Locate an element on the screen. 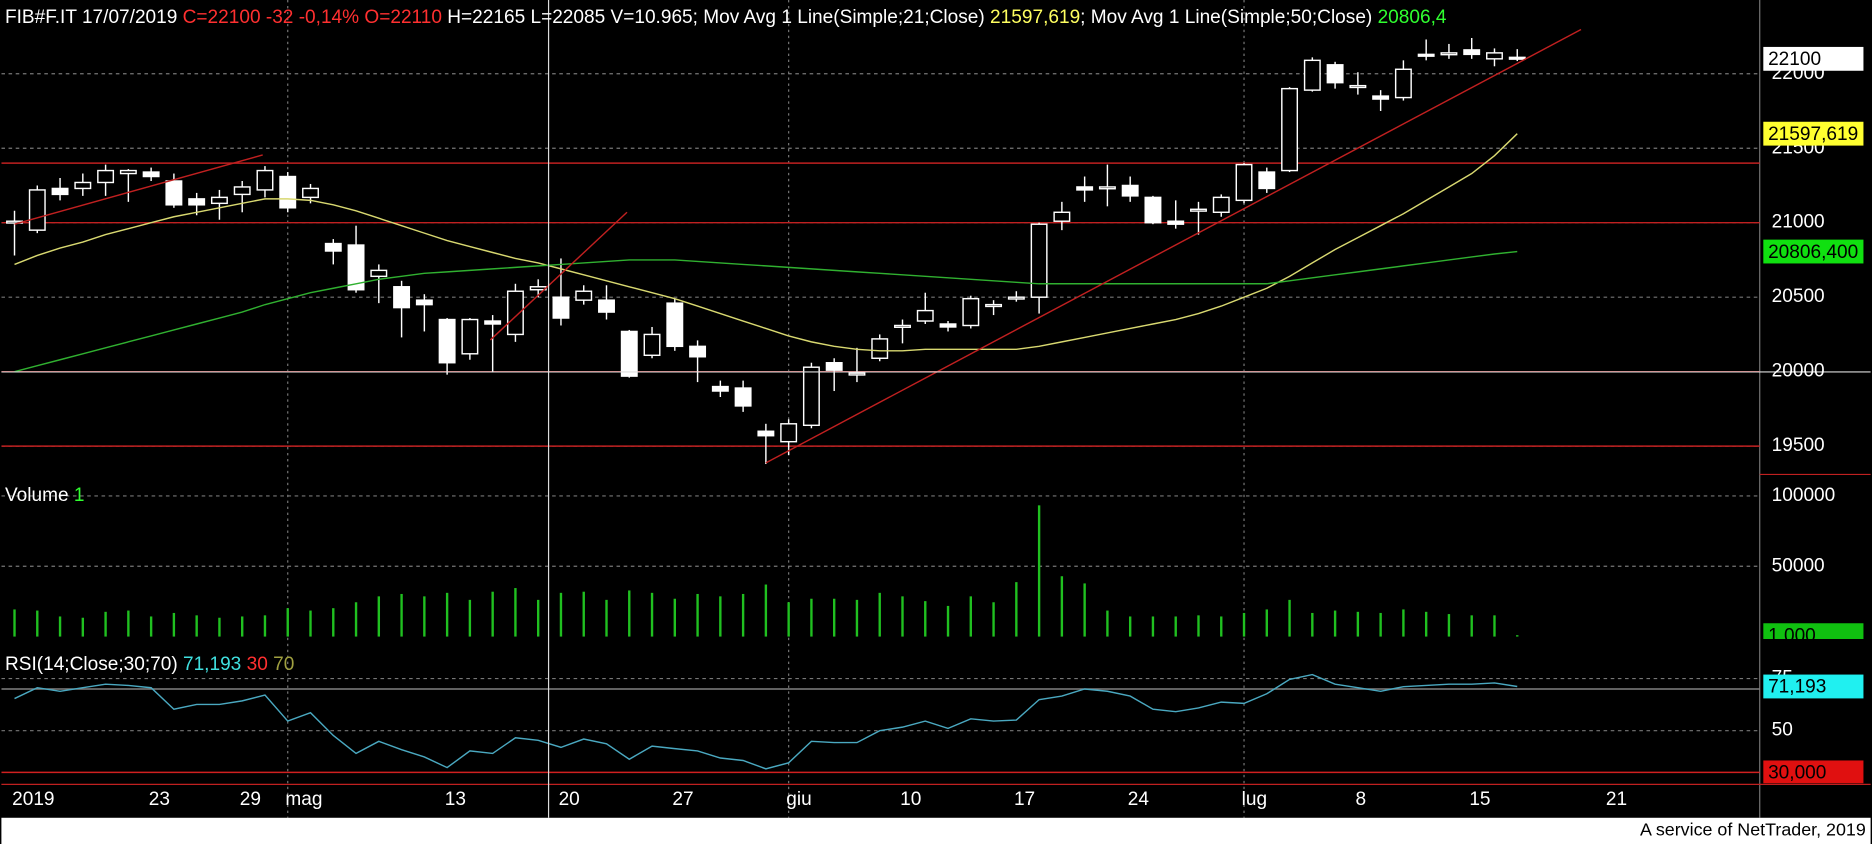 The height and width of the screenshot is (844, 1872). x-tick-label: giu is located at coordinates (798, 799).